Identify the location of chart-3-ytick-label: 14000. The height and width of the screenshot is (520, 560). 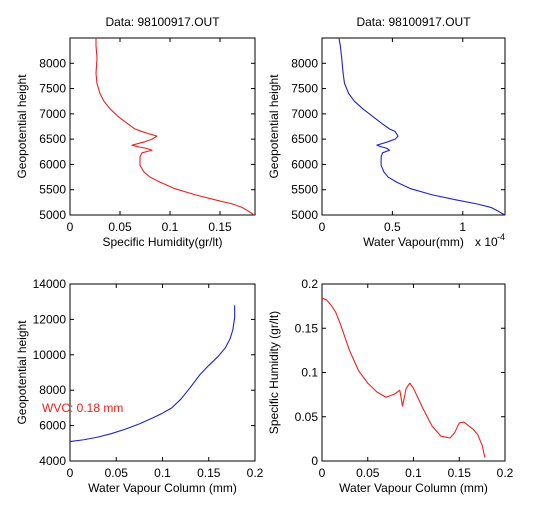
(50, 284).